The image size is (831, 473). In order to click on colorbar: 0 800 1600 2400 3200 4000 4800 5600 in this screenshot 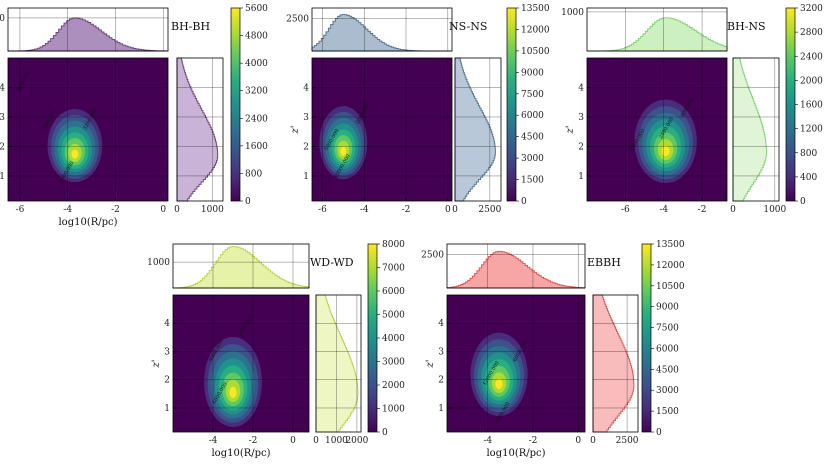, I will do `click(249, 105)`.